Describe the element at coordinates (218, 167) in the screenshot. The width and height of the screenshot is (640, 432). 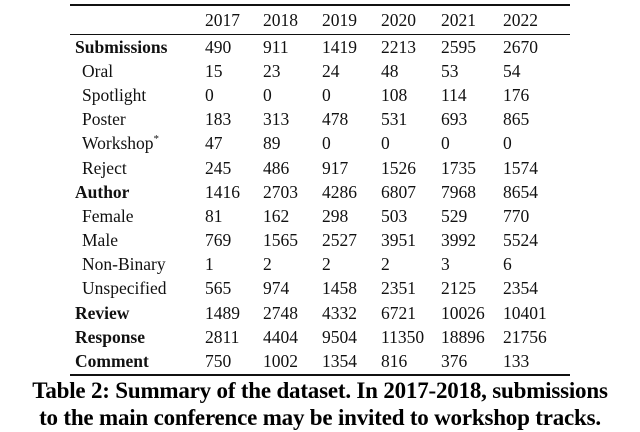
I see `table-cell: 245` at that location.